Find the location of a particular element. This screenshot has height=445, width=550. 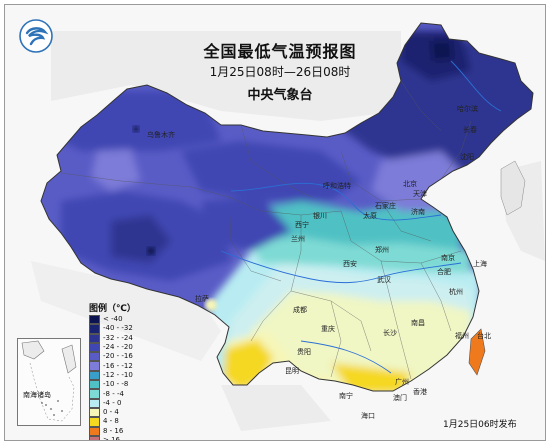

legend-label: 8 - 16 is located at coordinates (113, 430).